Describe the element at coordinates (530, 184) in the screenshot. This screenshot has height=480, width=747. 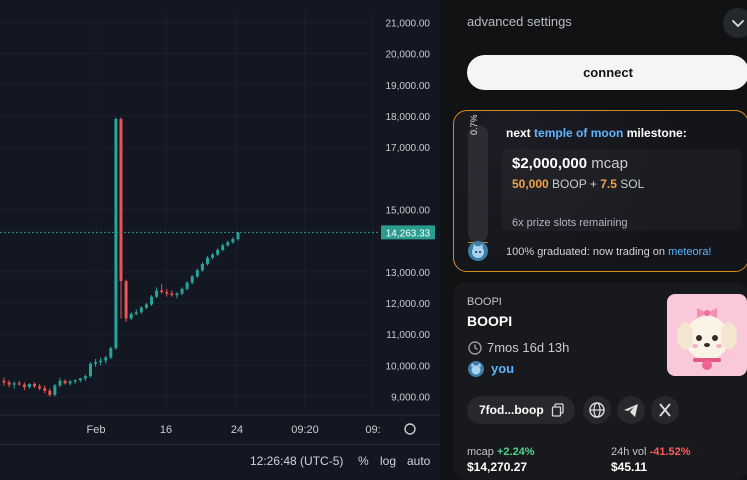
I see `boop-amount: 50,000` at that location.